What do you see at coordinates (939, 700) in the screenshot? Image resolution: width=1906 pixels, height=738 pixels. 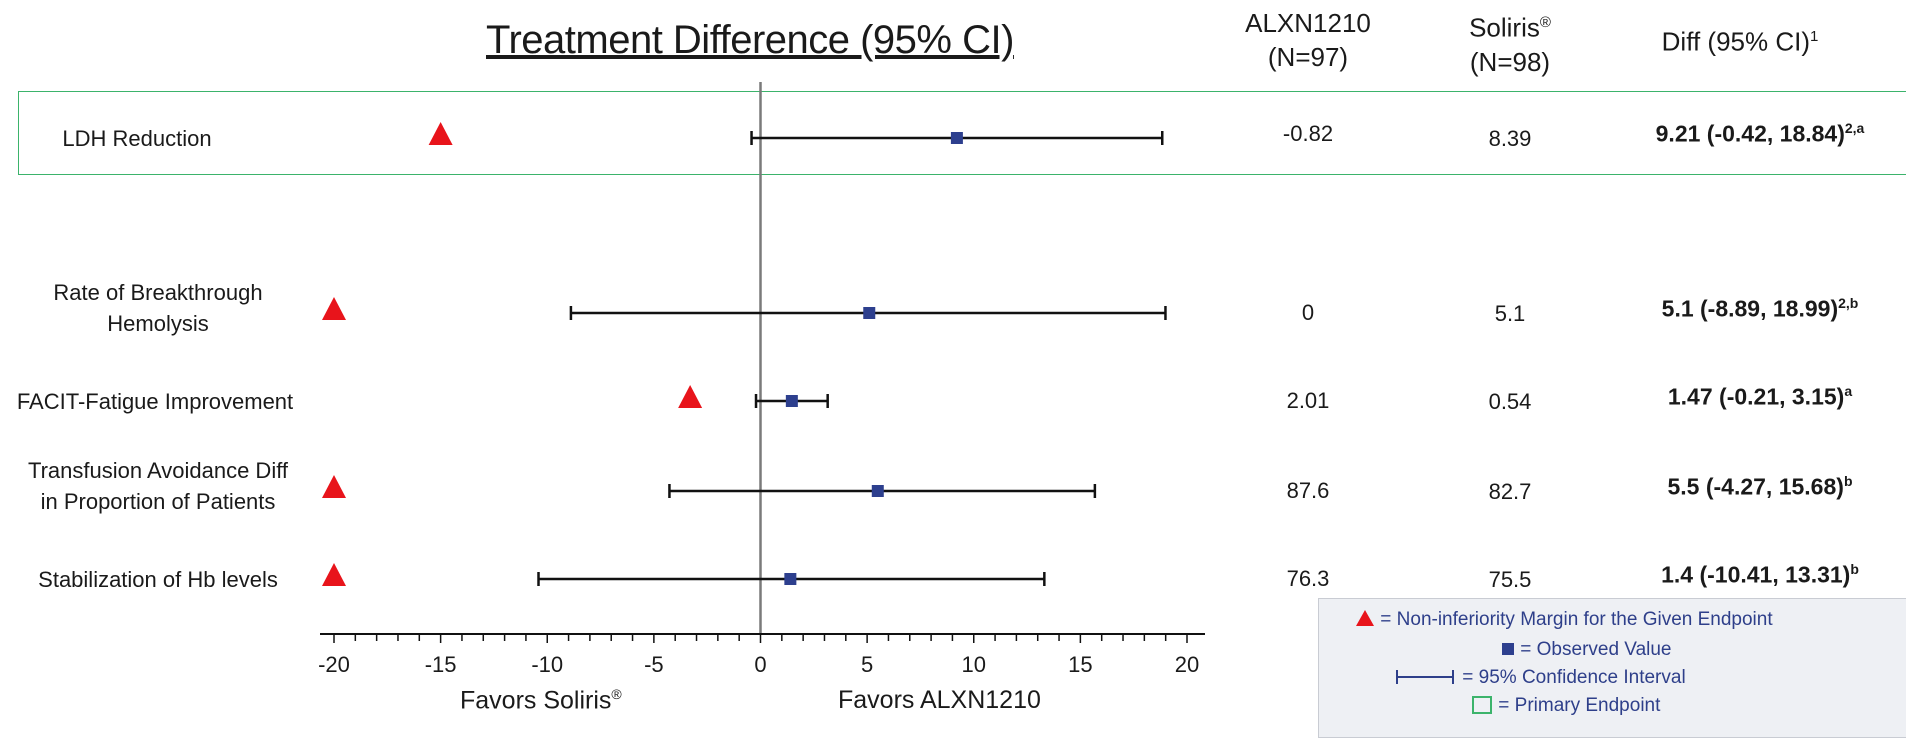 I see `favors-alxn-label: Favors ALXN1210` at bounding box center [939, 700].